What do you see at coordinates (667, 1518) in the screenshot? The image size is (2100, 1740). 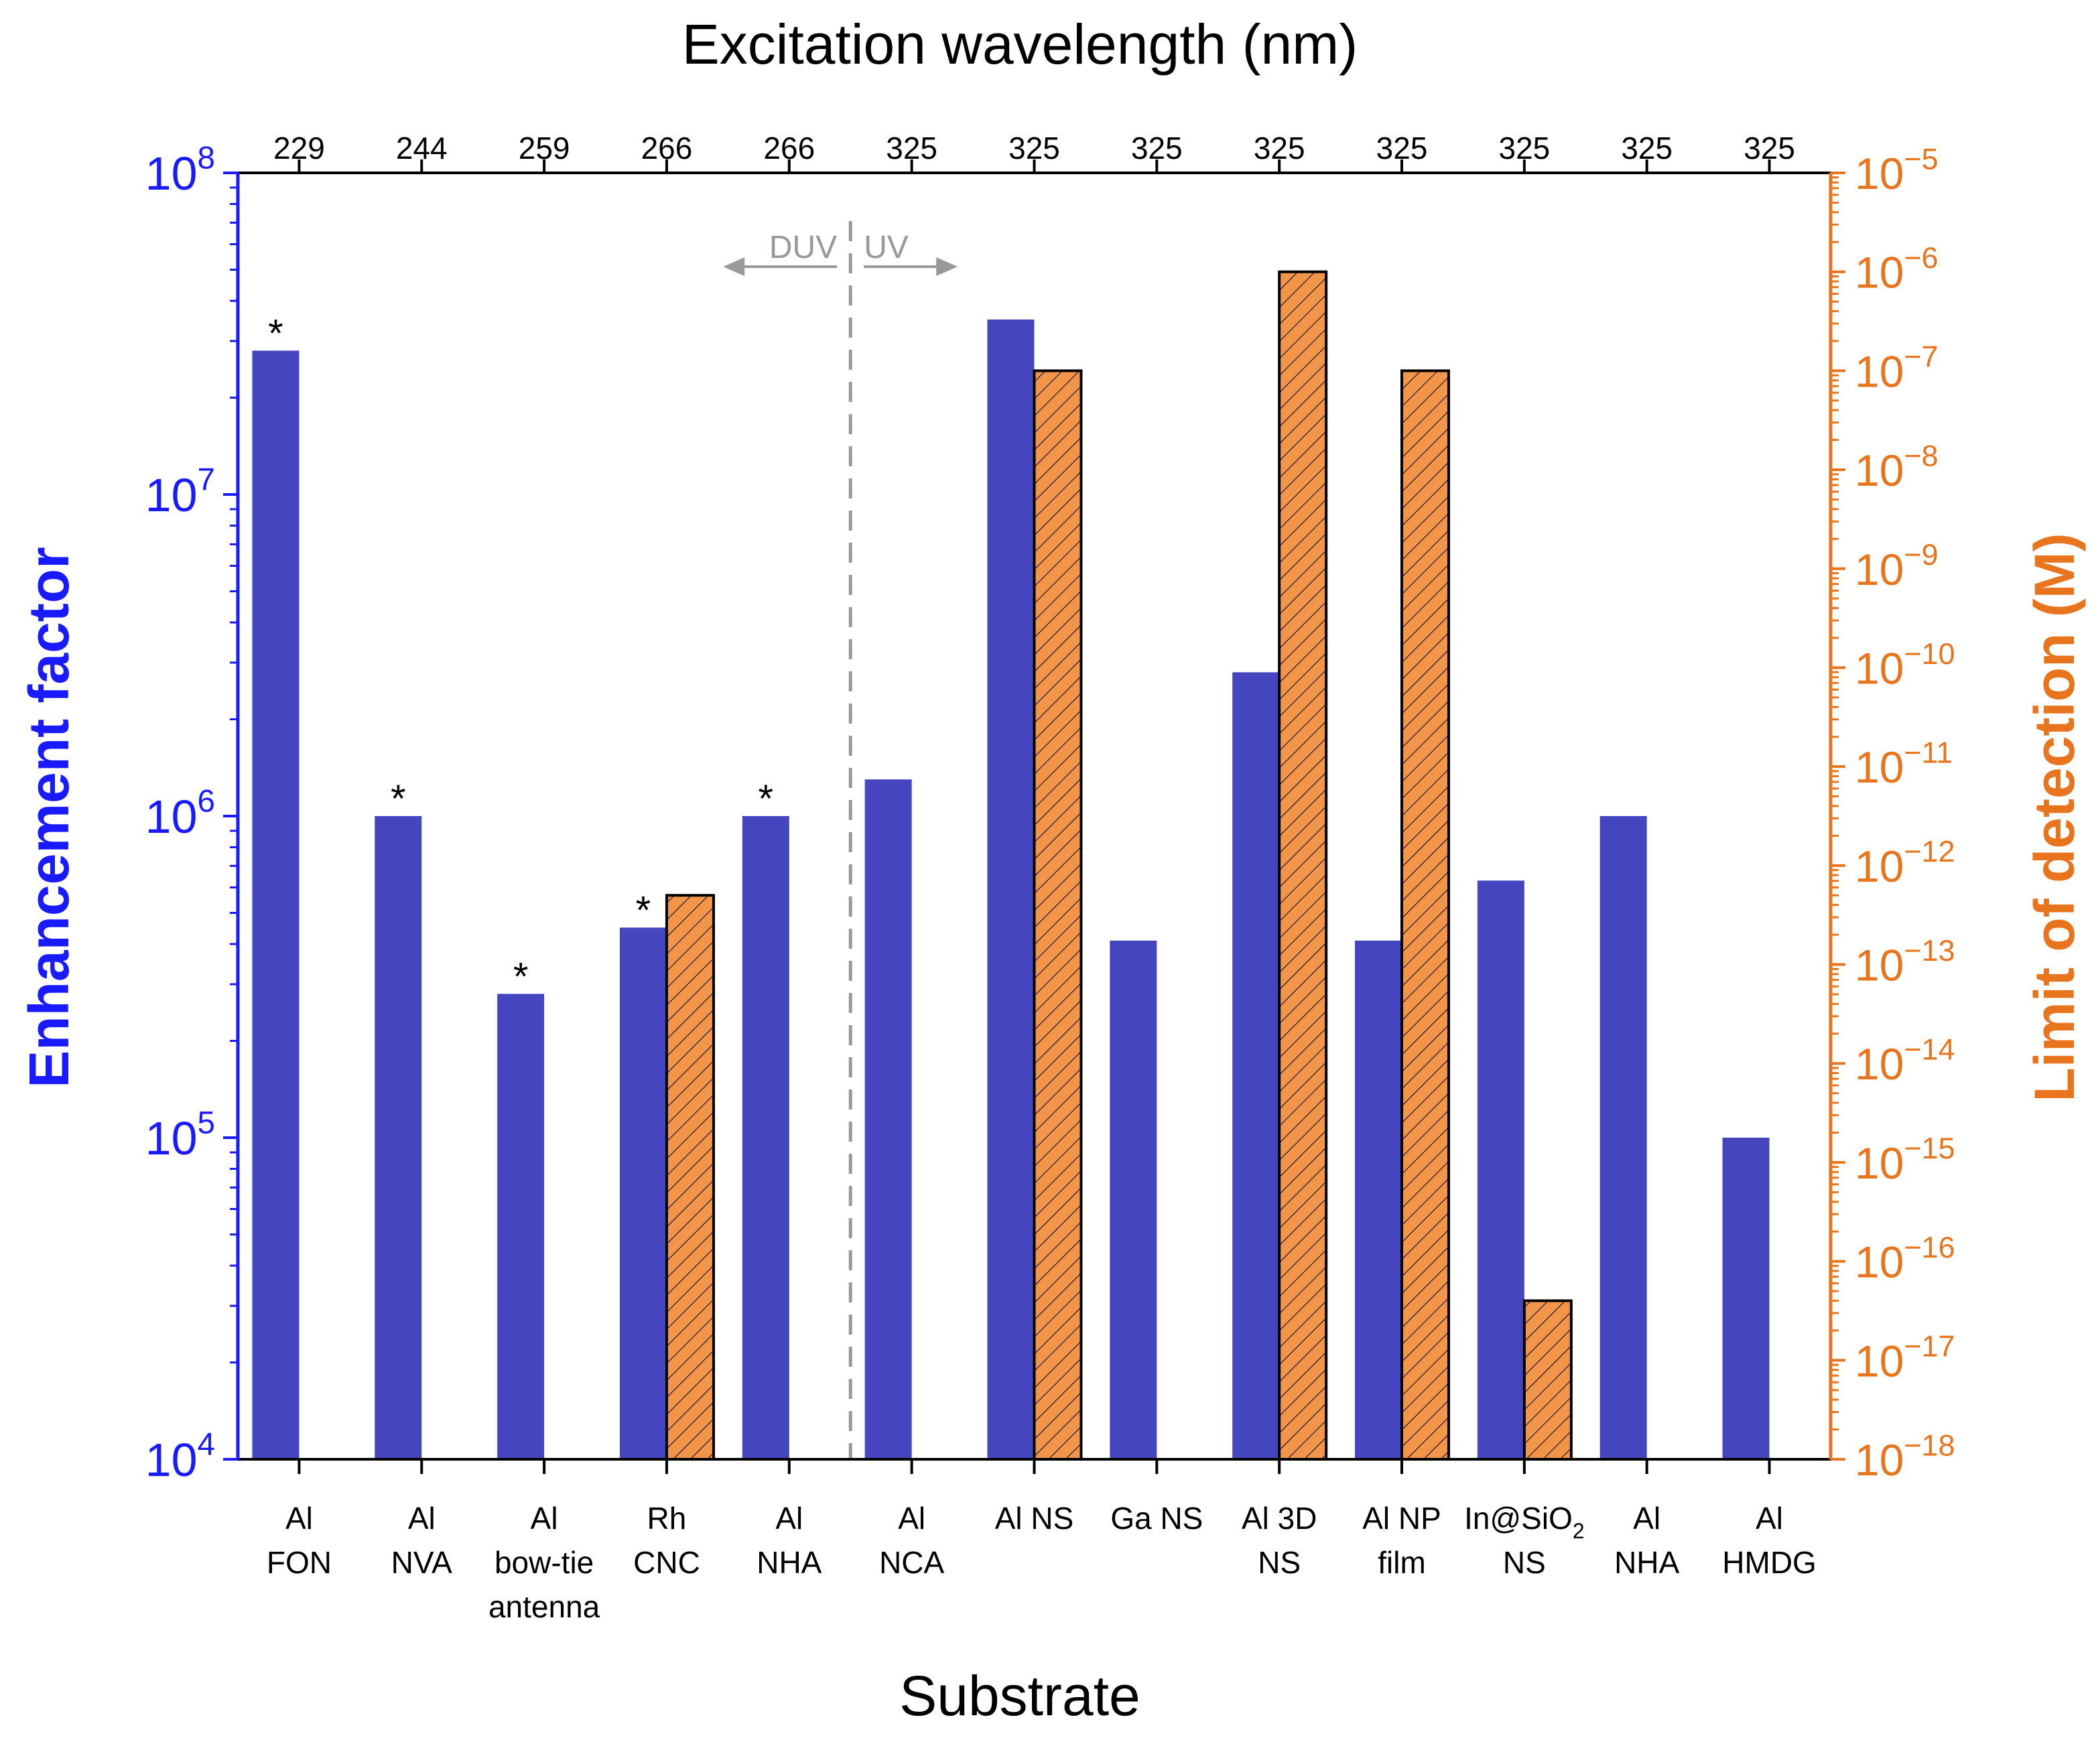 I see `category-label: Rh` at bounding box center [667, 1518].